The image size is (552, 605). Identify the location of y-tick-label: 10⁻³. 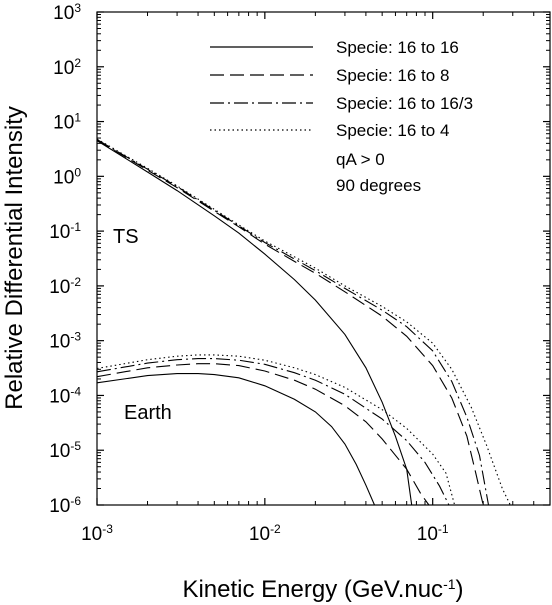
(65, 341).